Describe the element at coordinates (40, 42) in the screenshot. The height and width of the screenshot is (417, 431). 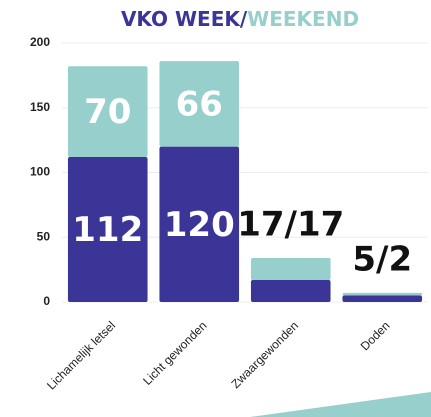
I see `y-tick-label: 200` at that location.